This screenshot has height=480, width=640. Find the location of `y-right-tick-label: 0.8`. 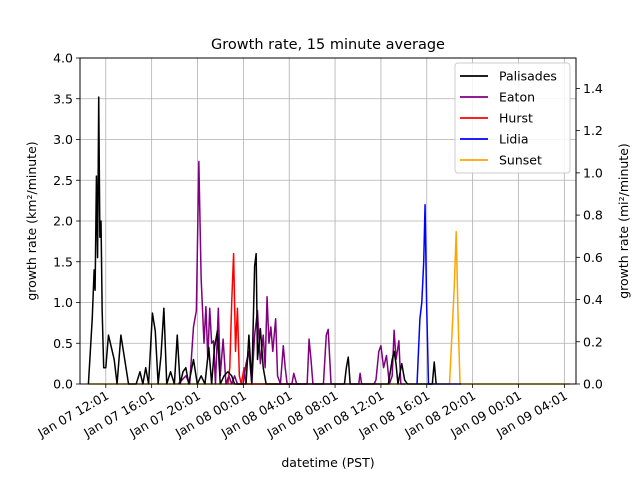

y-right-tick-label: 0.8 is located at coordinates (593, 215).